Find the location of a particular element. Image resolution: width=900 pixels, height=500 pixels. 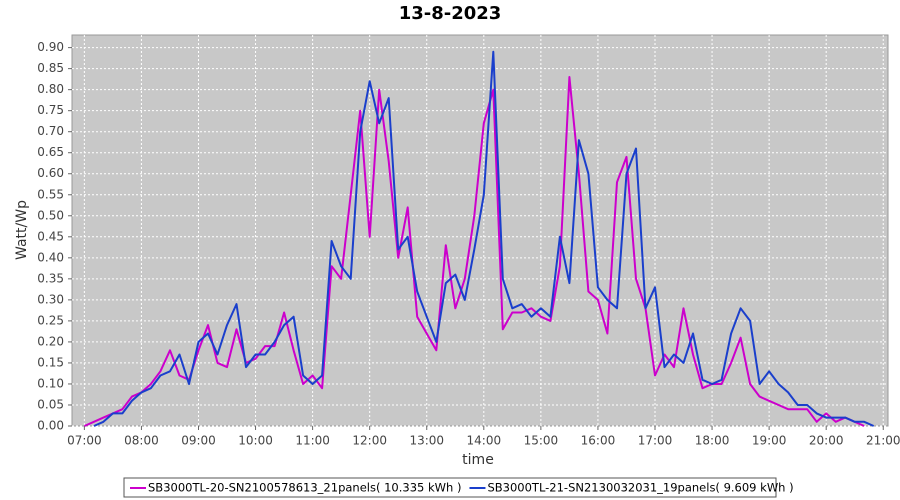

x-tick-label: 17:00 is located at coordinates (655, 441).